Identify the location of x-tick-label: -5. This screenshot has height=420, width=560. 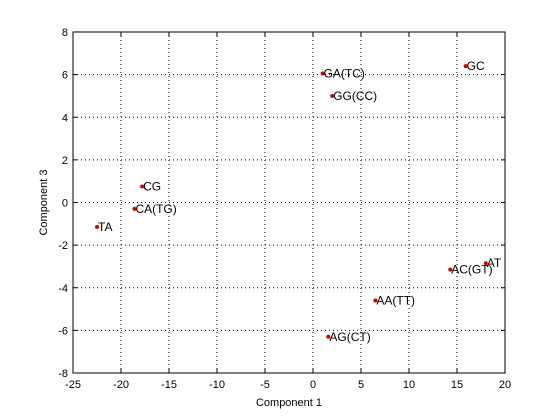
(265, 385).